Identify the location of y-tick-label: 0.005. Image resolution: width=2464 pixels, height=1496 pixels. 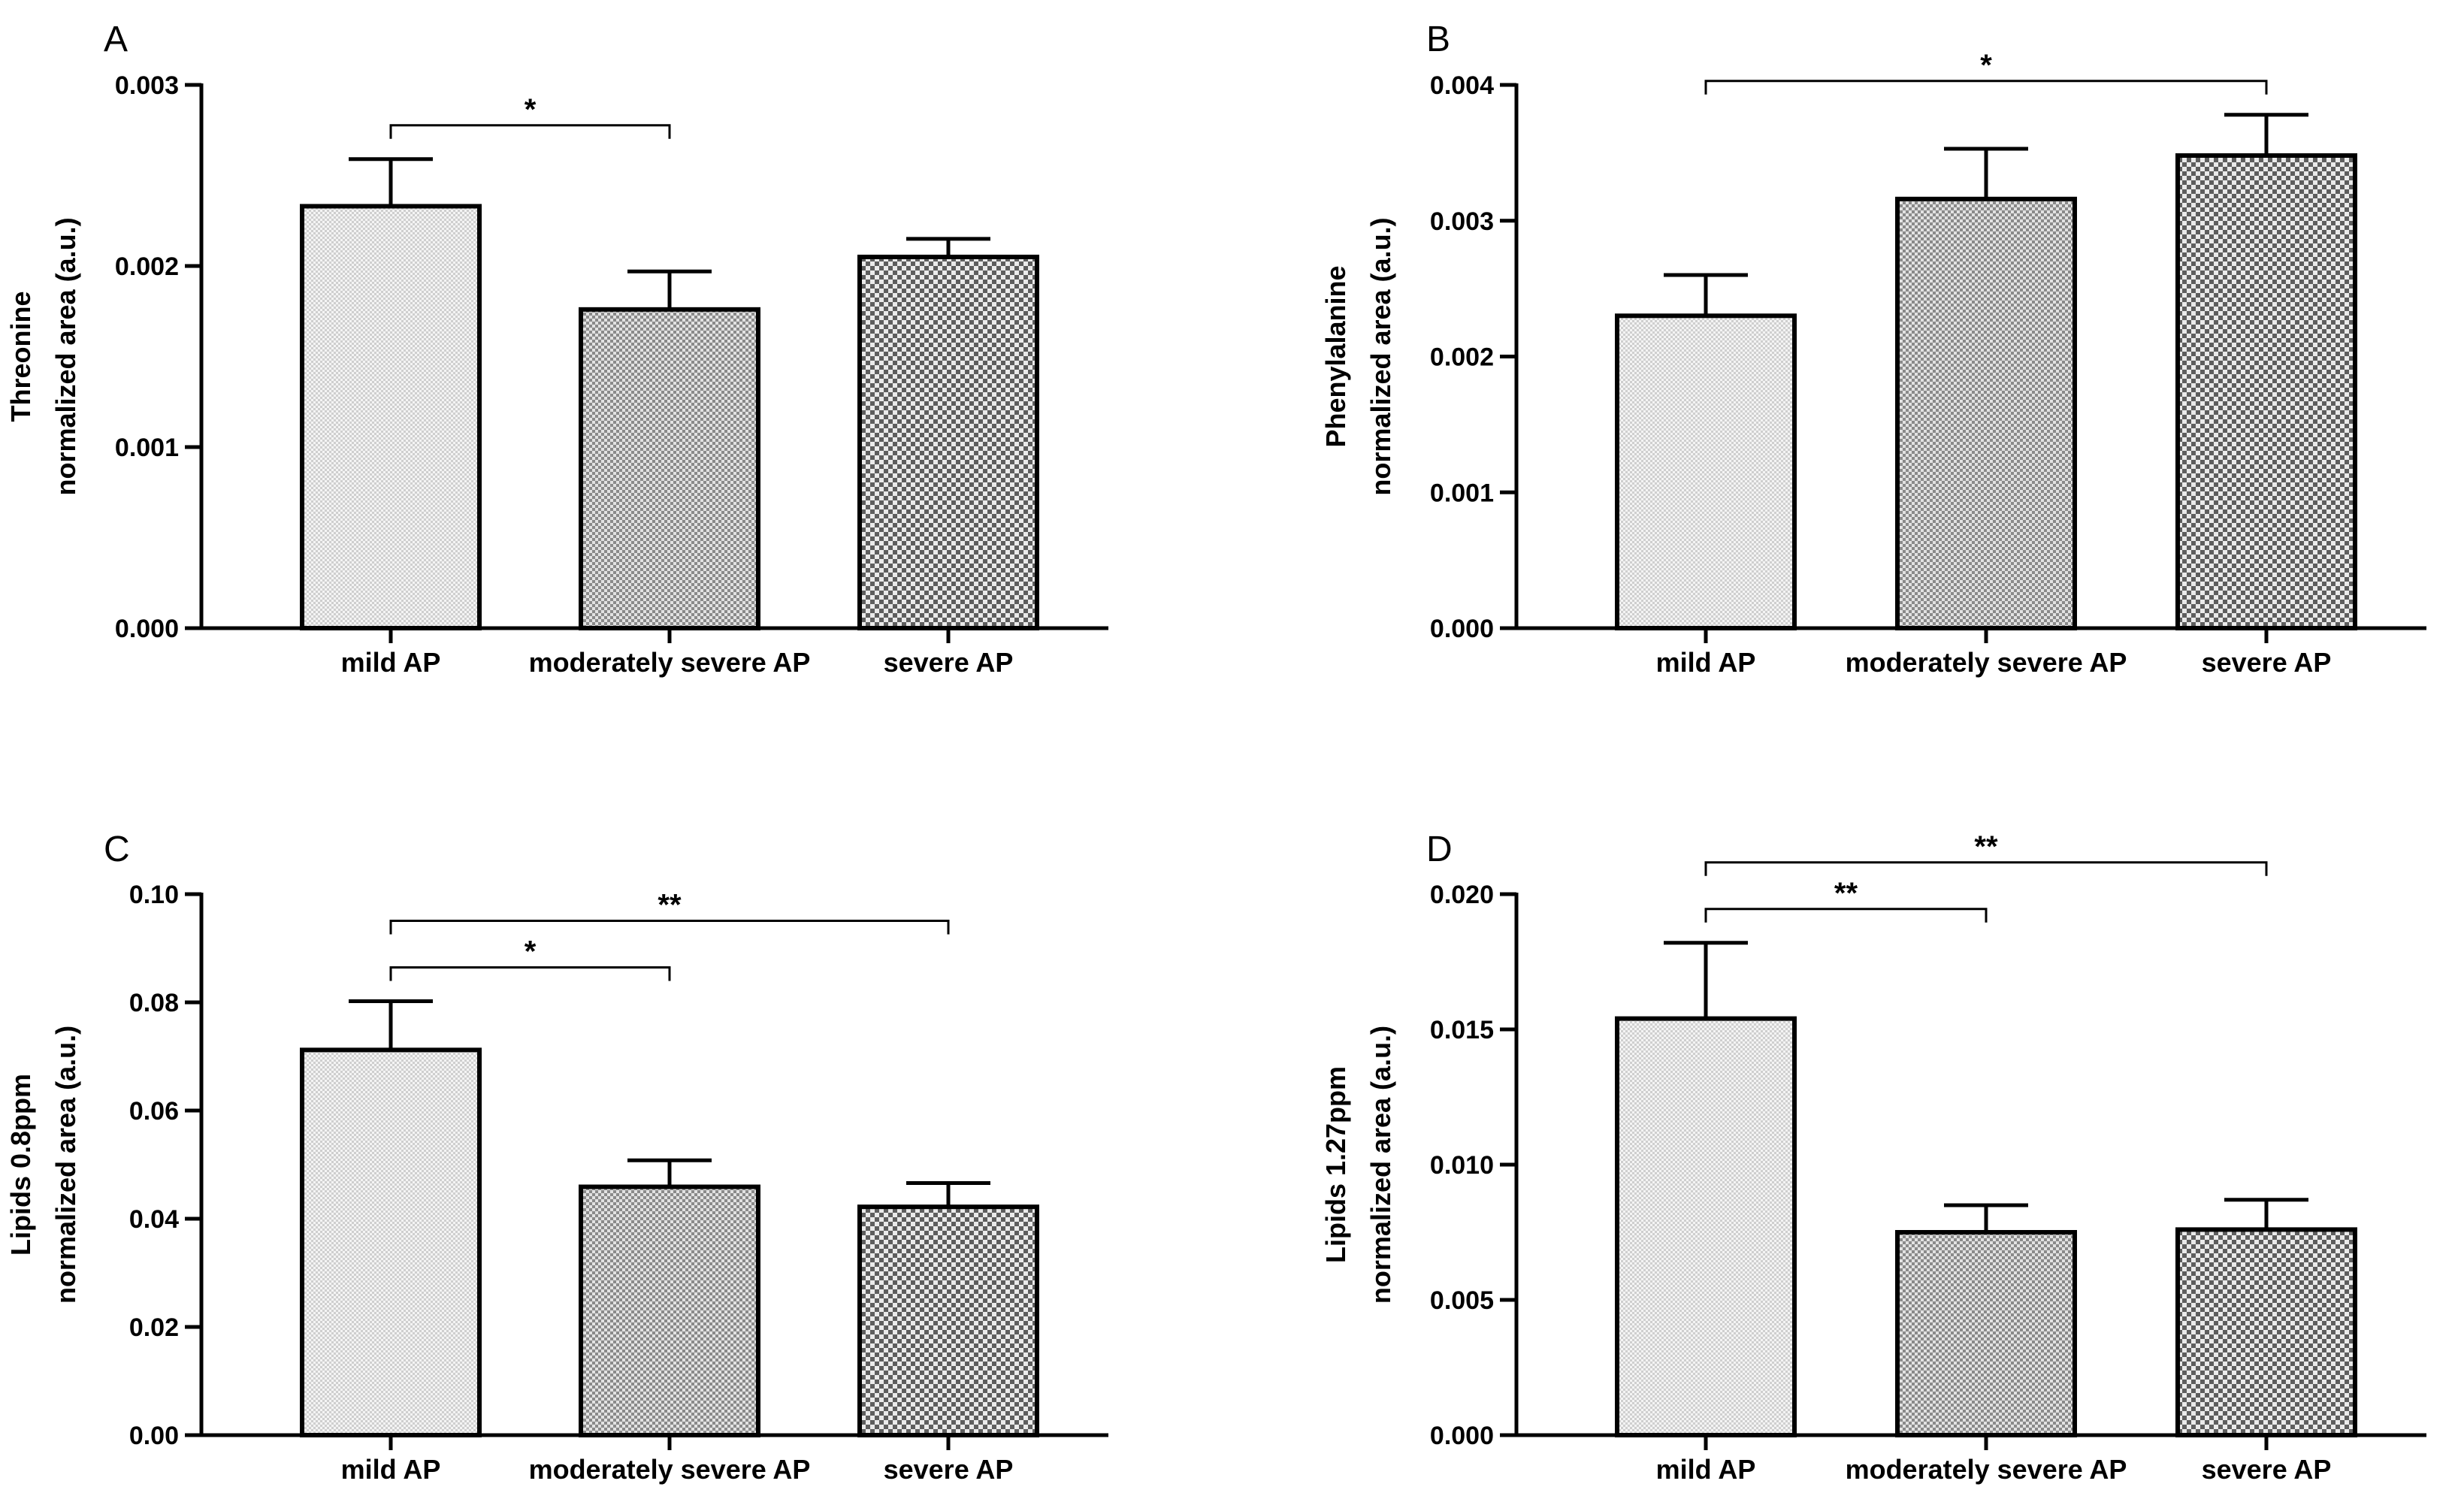
(1462, 1300).